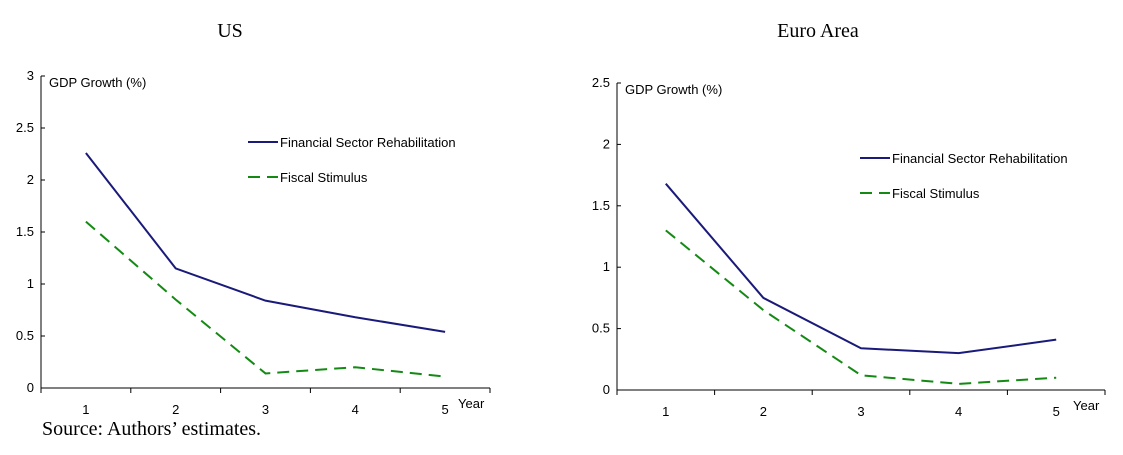 Image resolution: width=1123 pixels, height=455 pixels. Describe the element at coordinates (30, 75) in the screenshot. I see `y-tick-label: 3` at that location.